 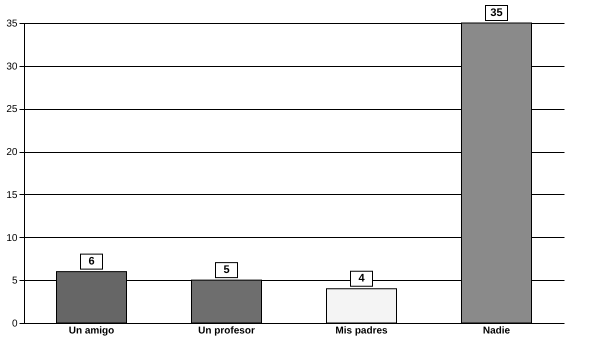 What do you see at coordinates (361, 331) in the screenshot?
I see `x-tick-label: Mis padres` at bounding box center [361, 331].